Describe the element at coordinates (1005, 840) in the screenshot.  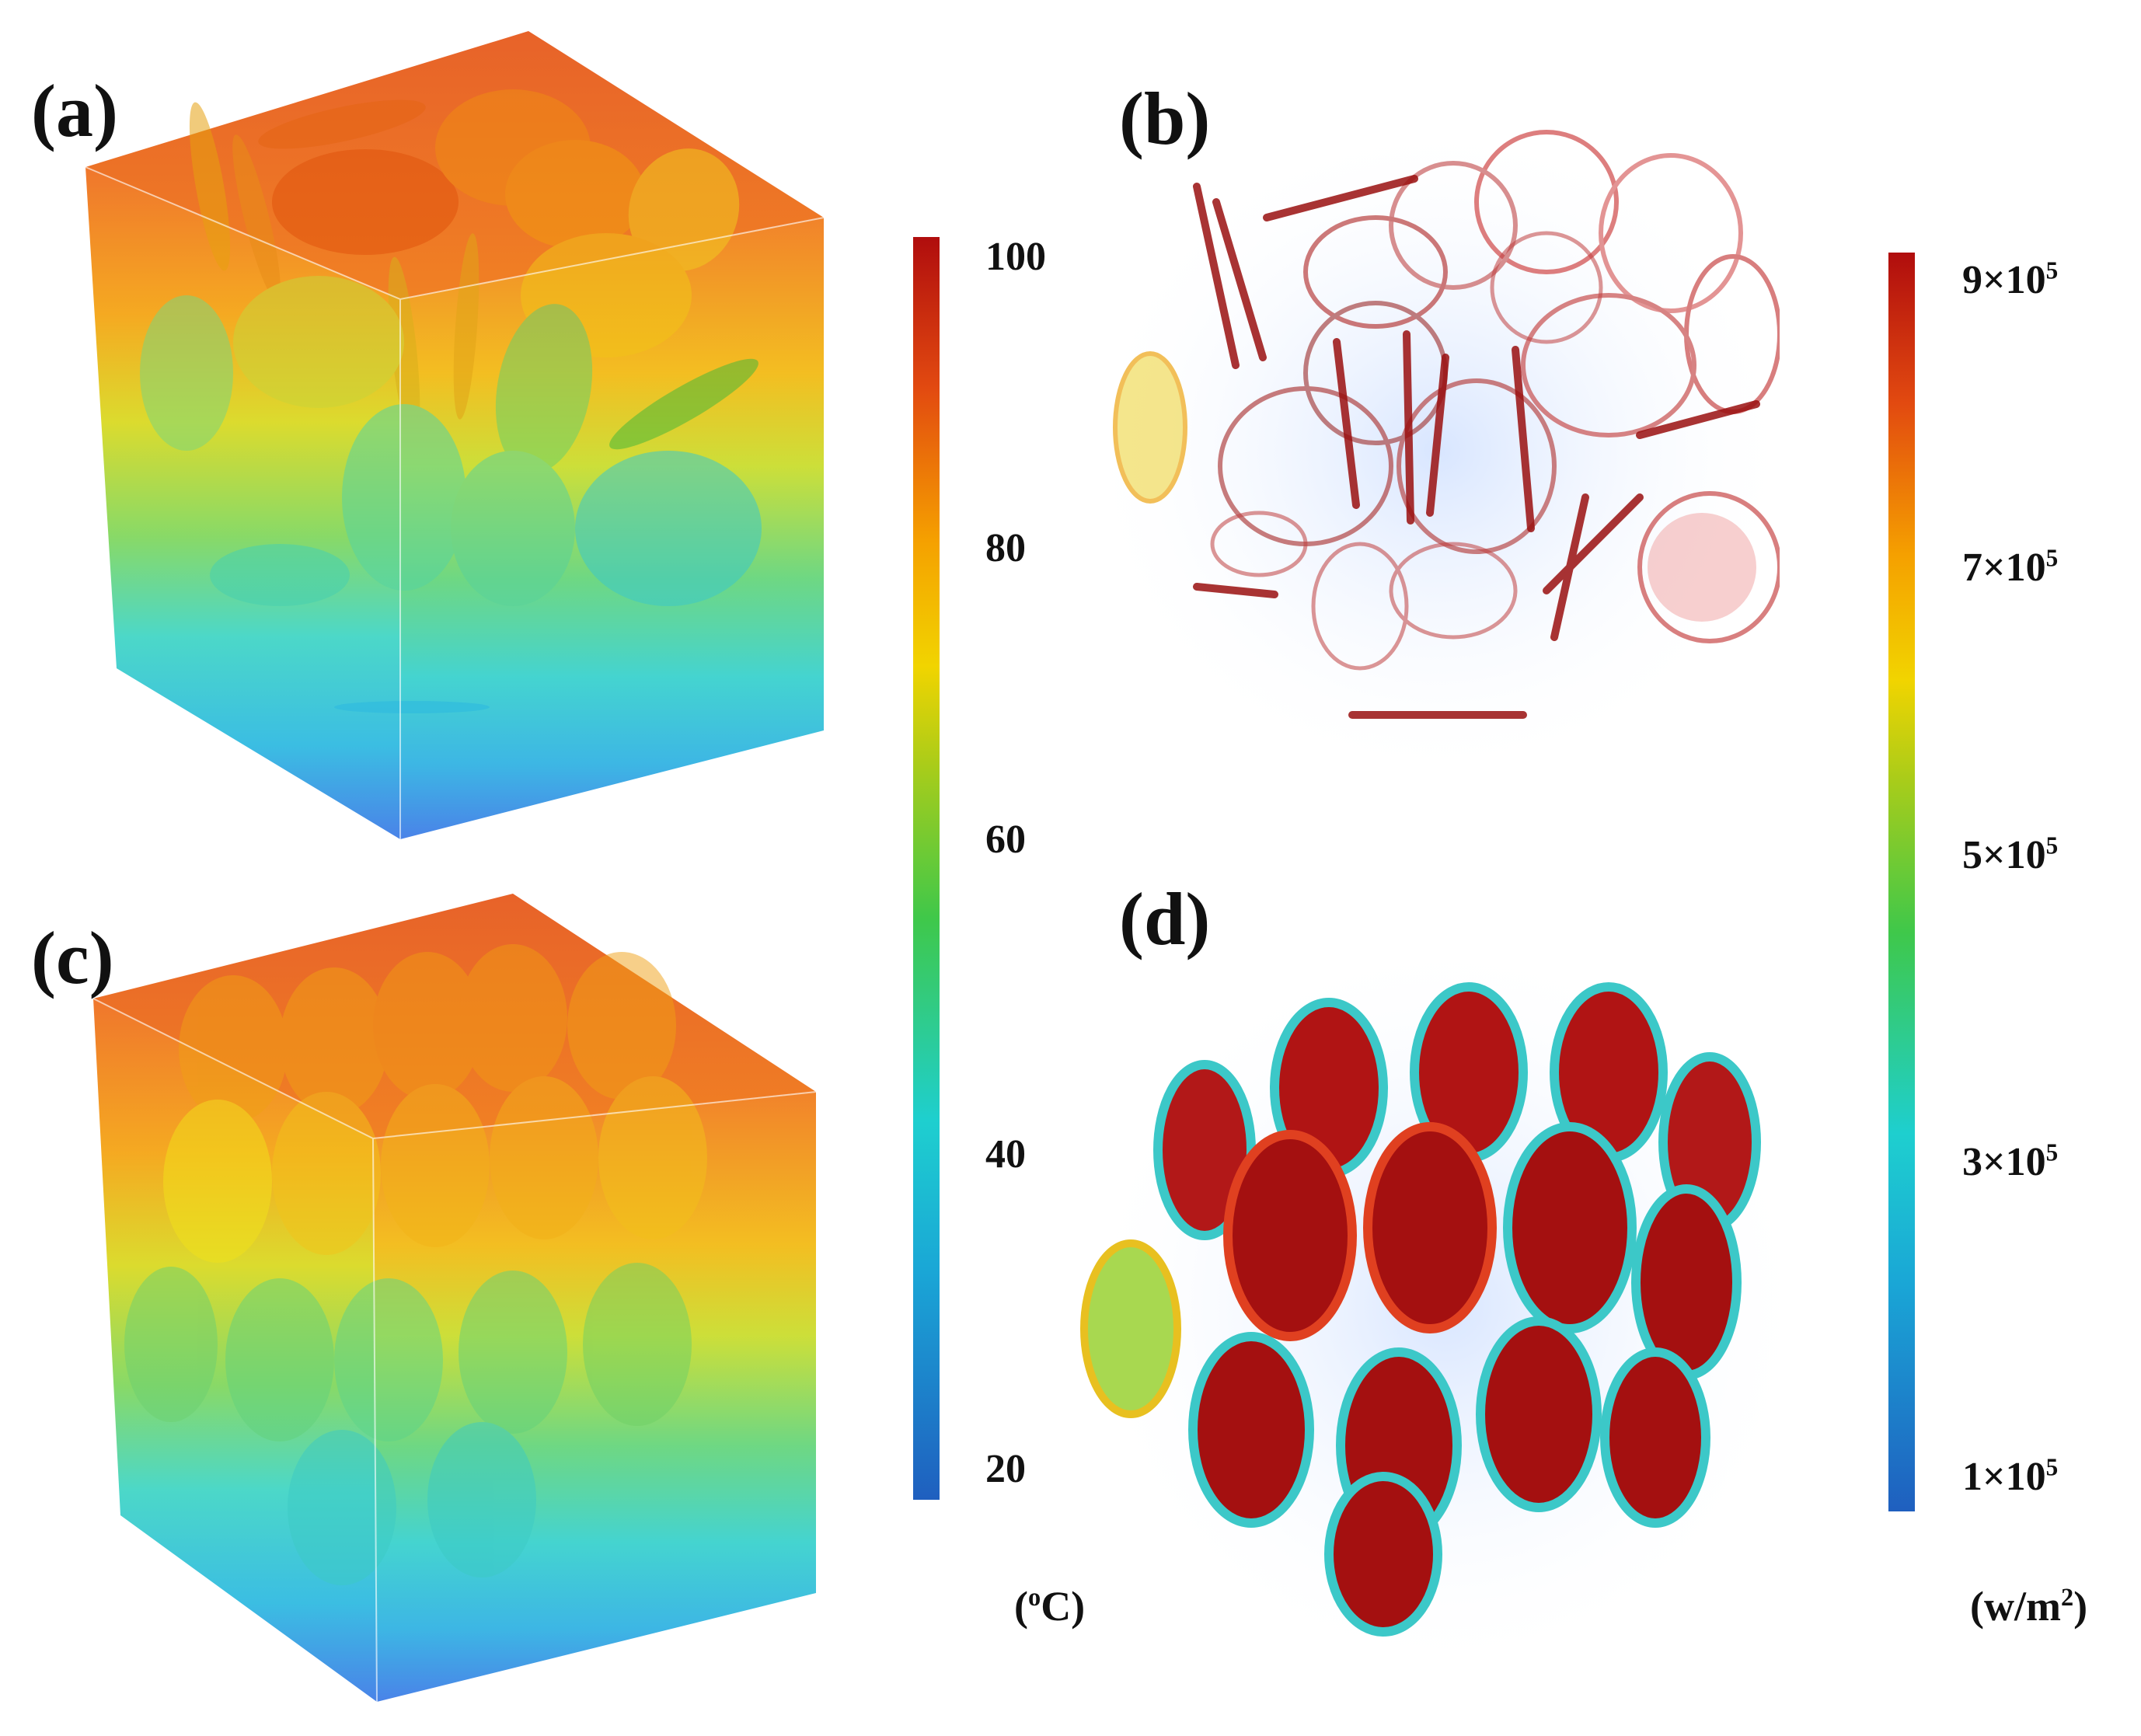
I see `temperature-tick-60: 60` at that location.